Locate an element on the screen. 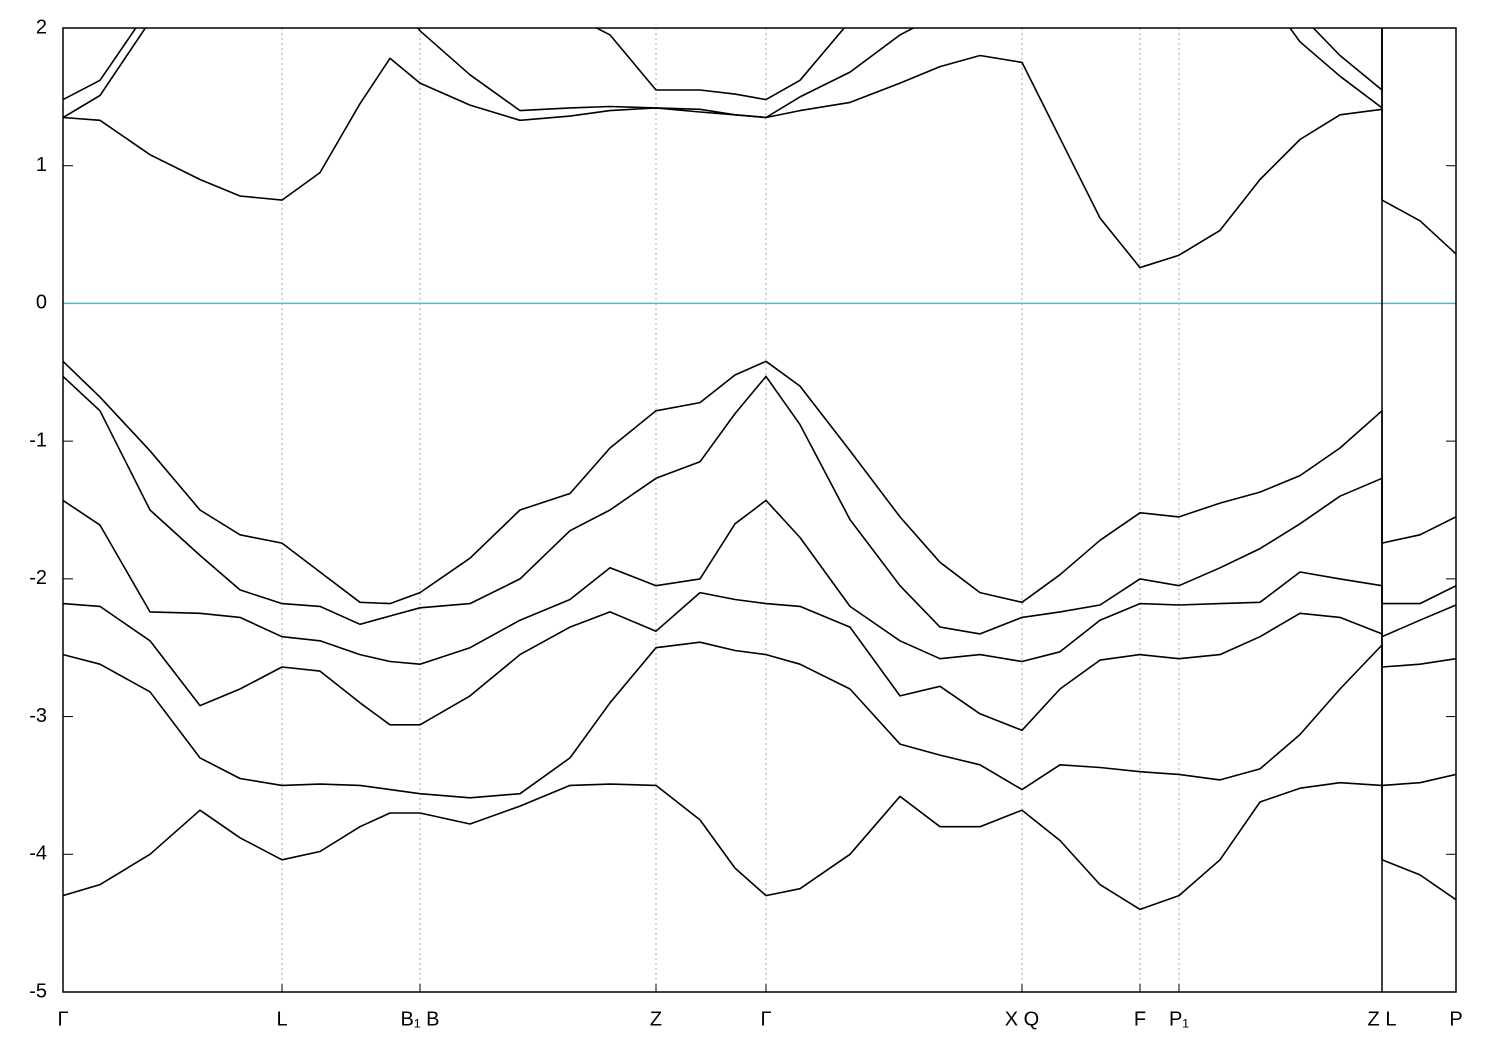  x-tick-label: Z is located at coordinates (656, 1019).